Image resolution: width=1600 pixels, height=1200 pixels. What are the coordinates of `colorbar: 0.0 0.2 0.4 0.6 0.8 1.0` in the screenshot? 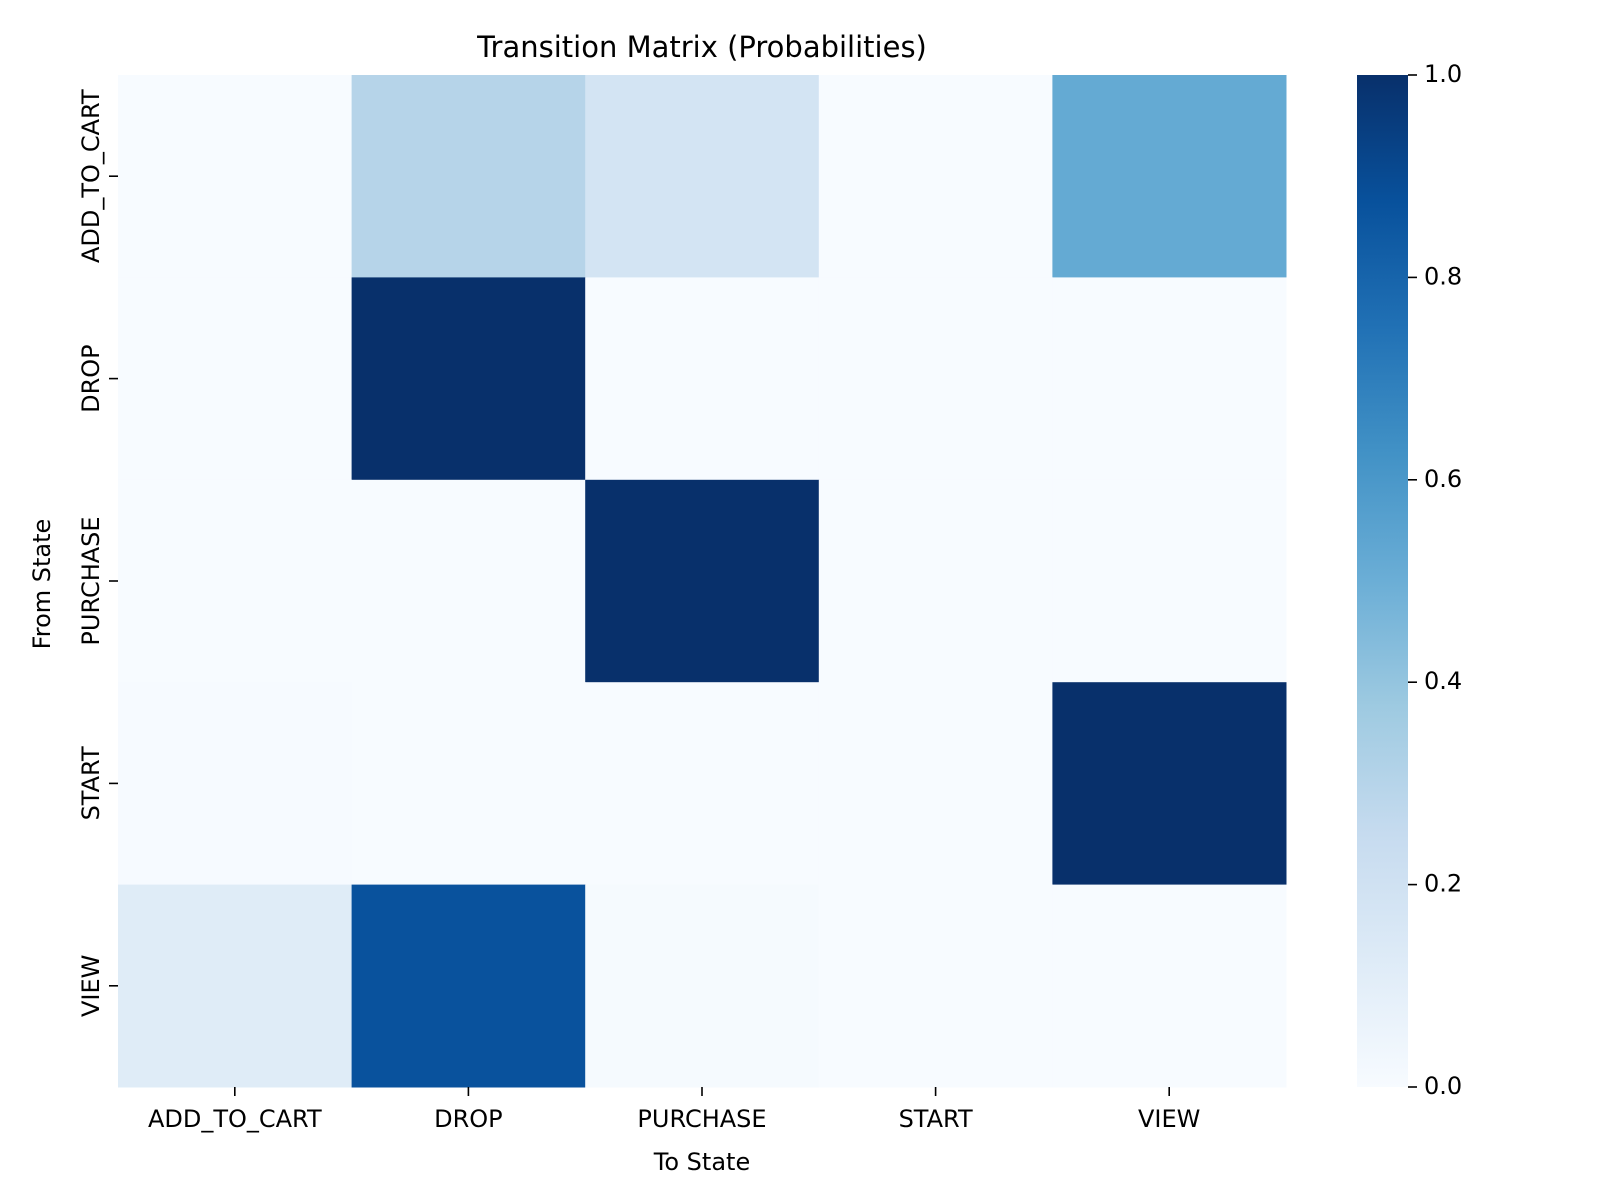 It's located at (1409, 580).